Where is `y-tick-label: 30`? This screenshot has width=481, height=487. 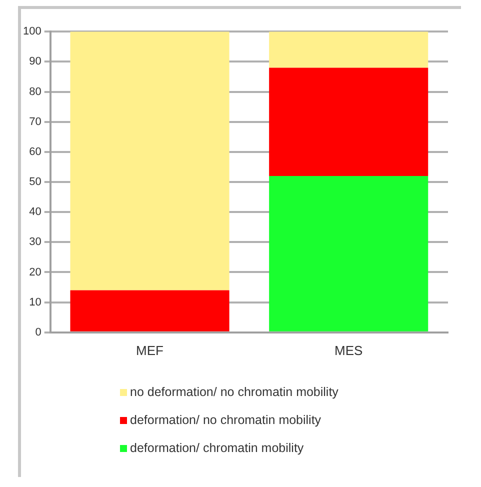
y-tick-label: 30 is located at coordinates (35, 242).